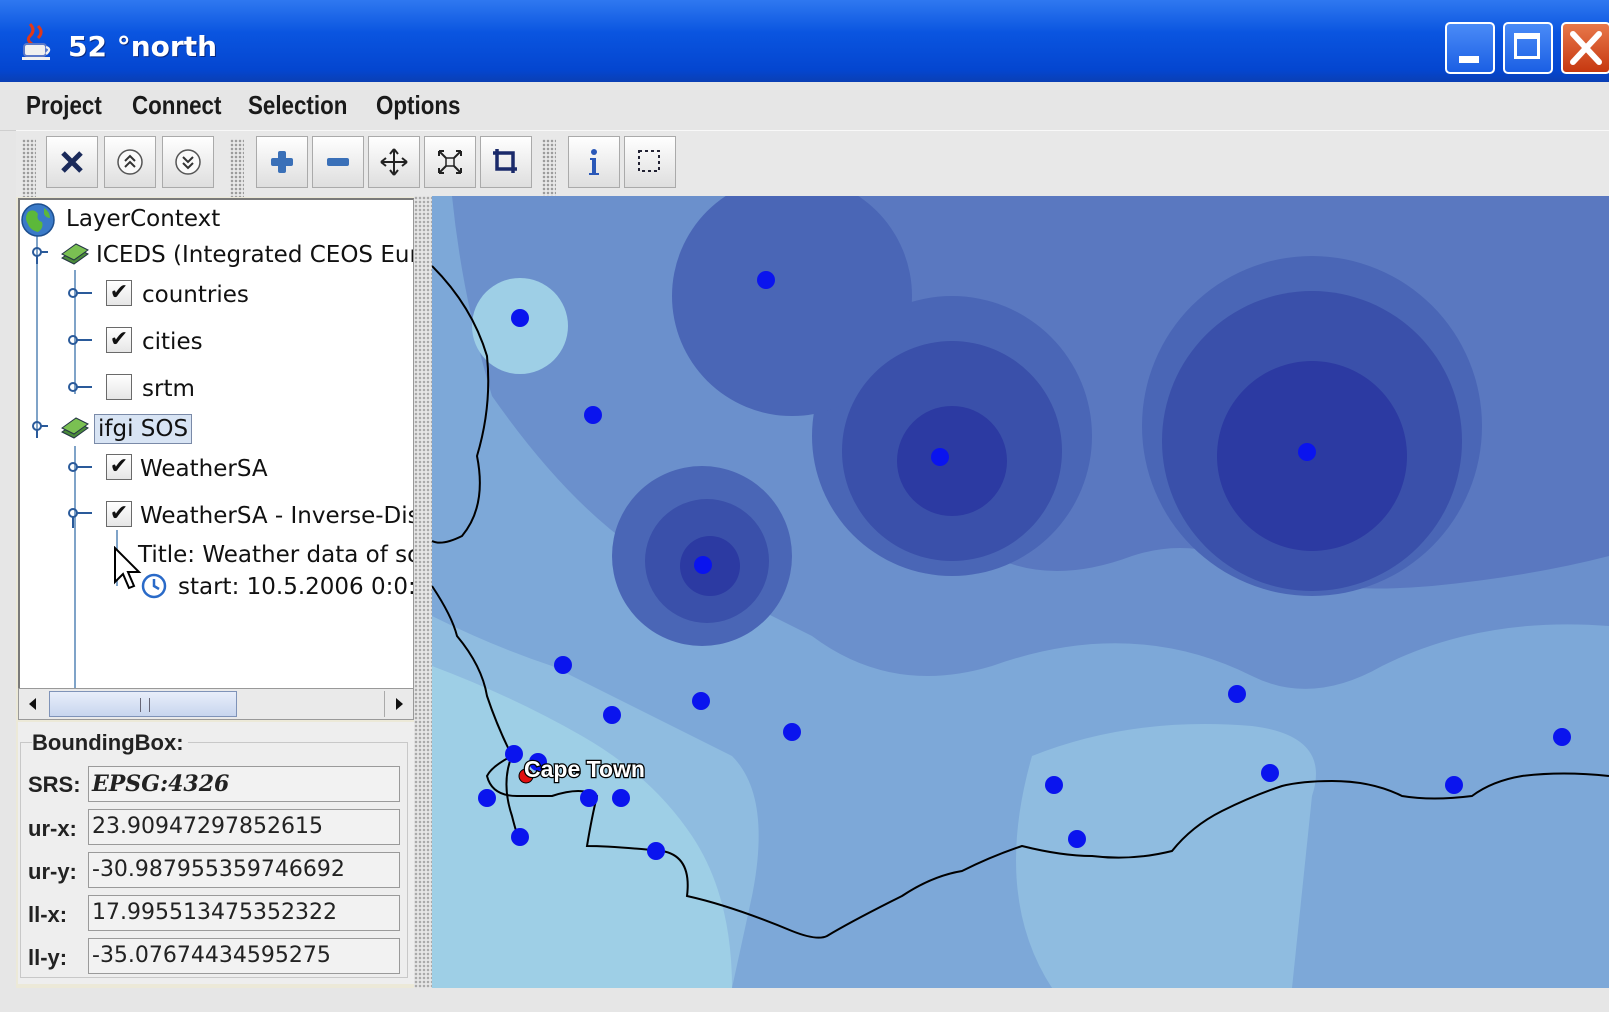  What do you see at coordinates (506, 162) in the screenshot?
I see `zoom-box-button` at bounding box center [506, 162].